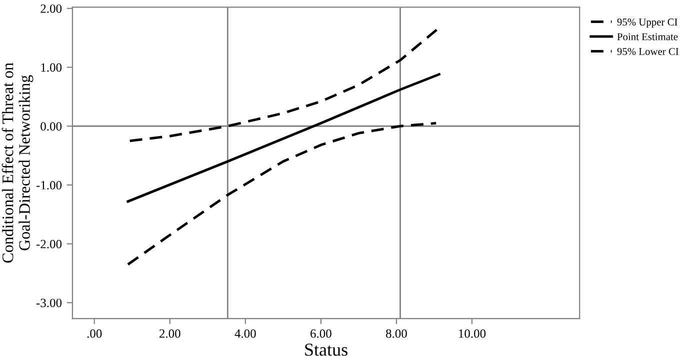 The image size is (690, 362). I want to click on y-axis-title: Conditional Effect of Threat on Goal-Directed Networiking, so click(18, 162).